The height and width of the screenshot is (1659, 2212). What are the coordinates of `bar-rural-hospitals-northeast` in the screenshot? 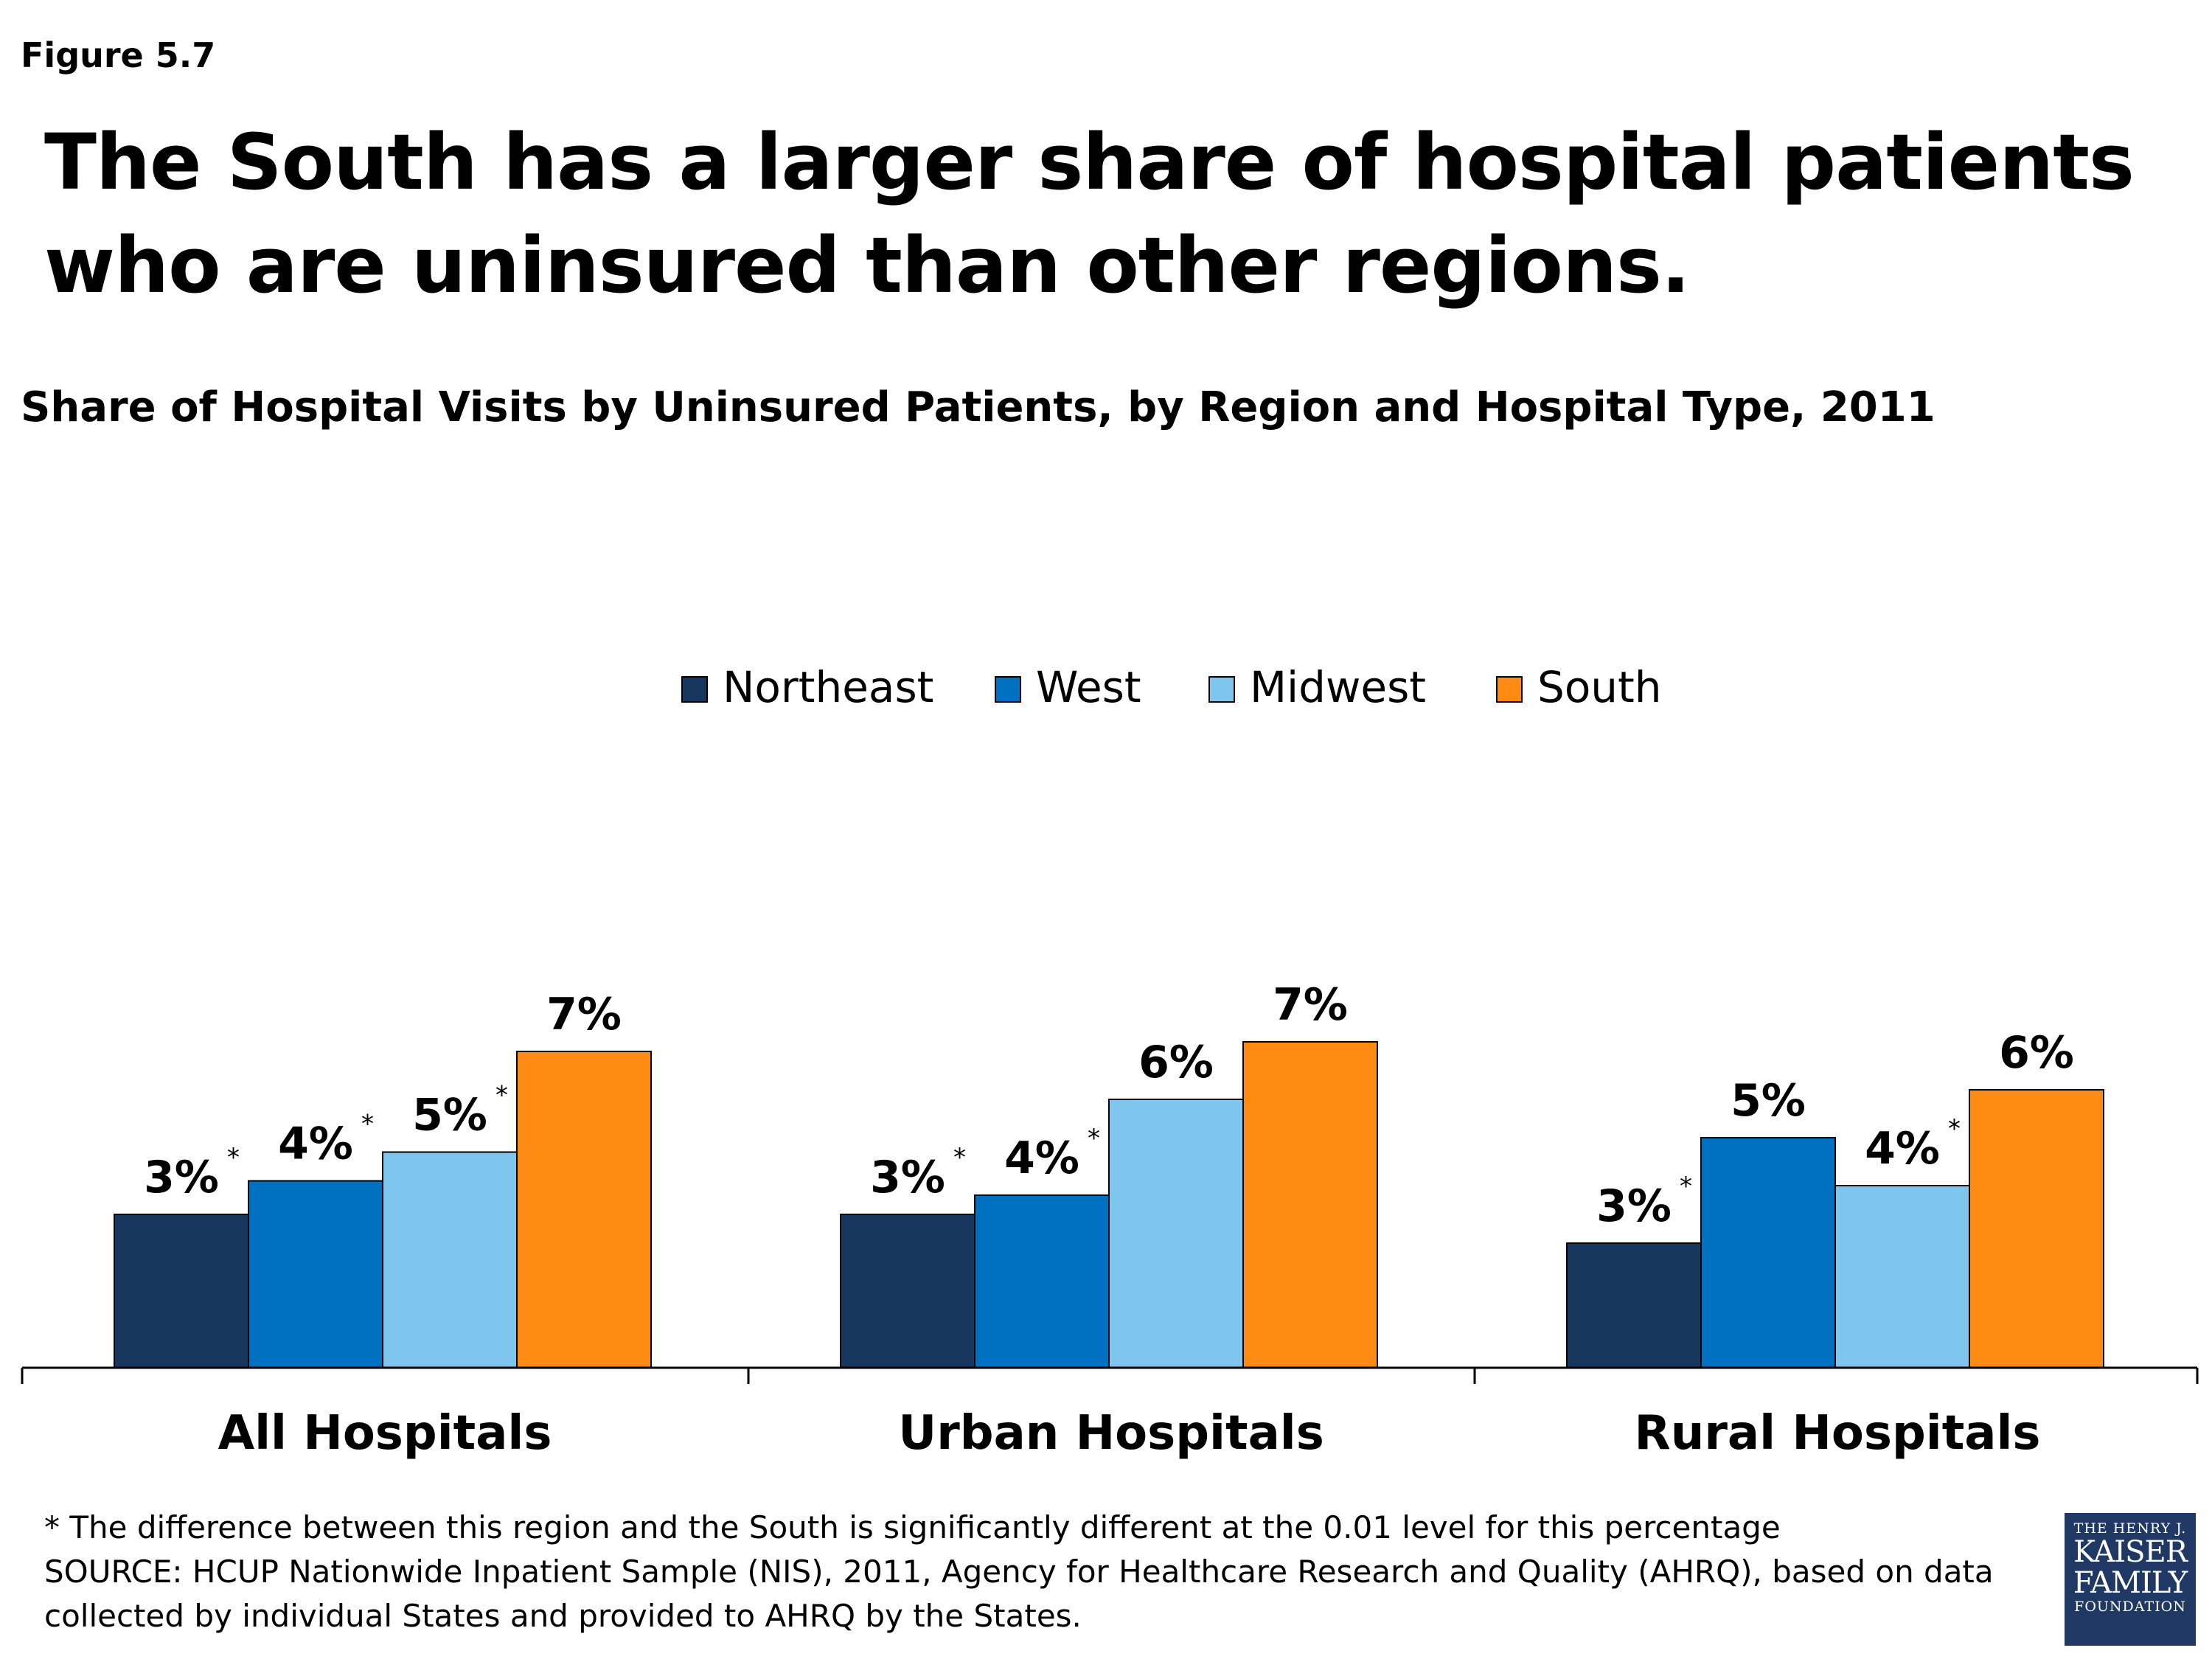 It's located at (1634, 1305).